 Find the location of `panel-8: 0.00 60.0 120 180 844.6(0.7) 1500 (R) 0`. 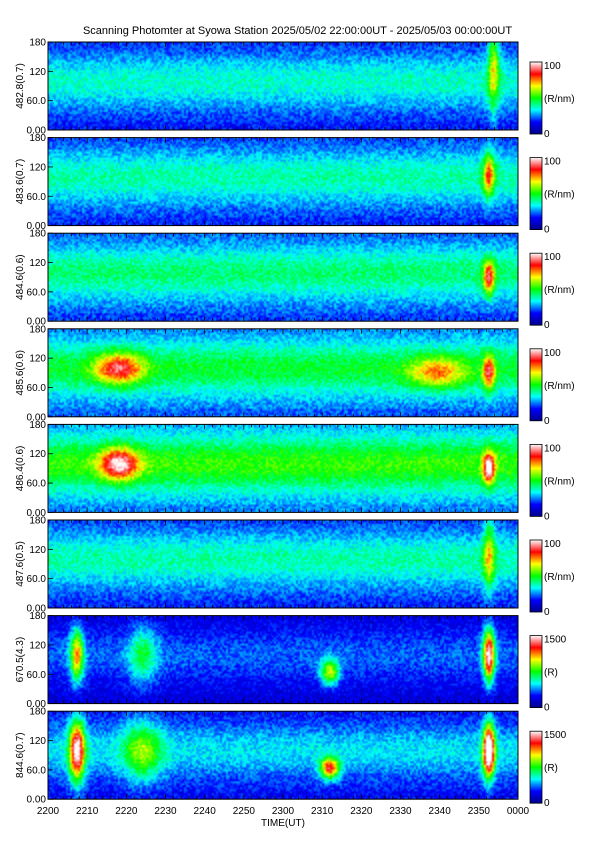

panel-8: 0.00 60.0 120 180 844.6(0.7) 1500 (R) 0 is located at coordinates (291, 758).